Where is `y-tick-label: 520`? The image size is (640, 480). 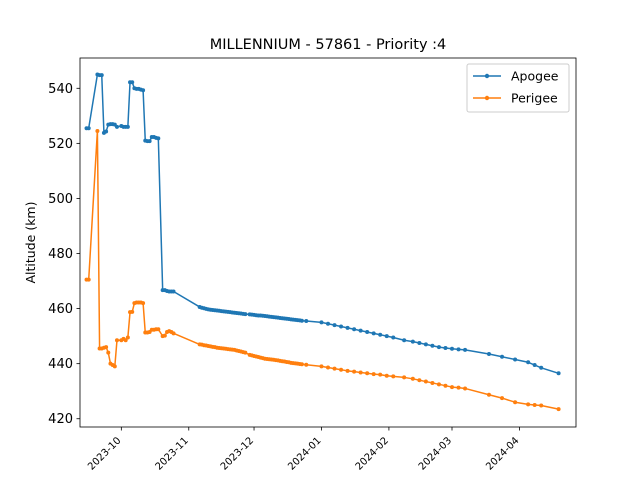
y-tick-label: 520 is located at coordinates (60, 144).